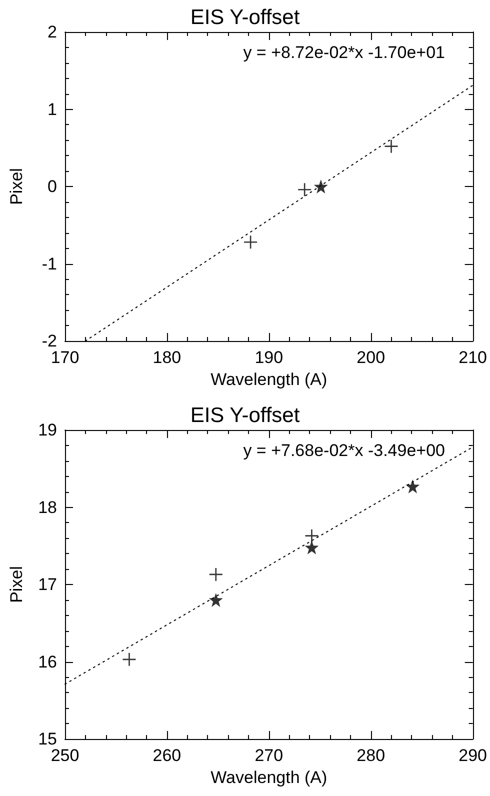 The image size is (490, 796). I want to click on y-tick-label: 0, so click(52, 186).